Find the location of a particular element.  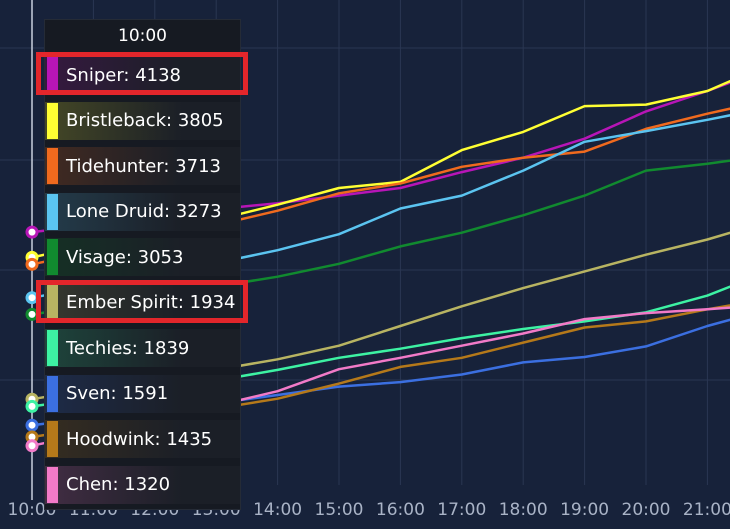

tooltip-row-sniper: Sniper: 4138 is located at coordinates (142, 75).